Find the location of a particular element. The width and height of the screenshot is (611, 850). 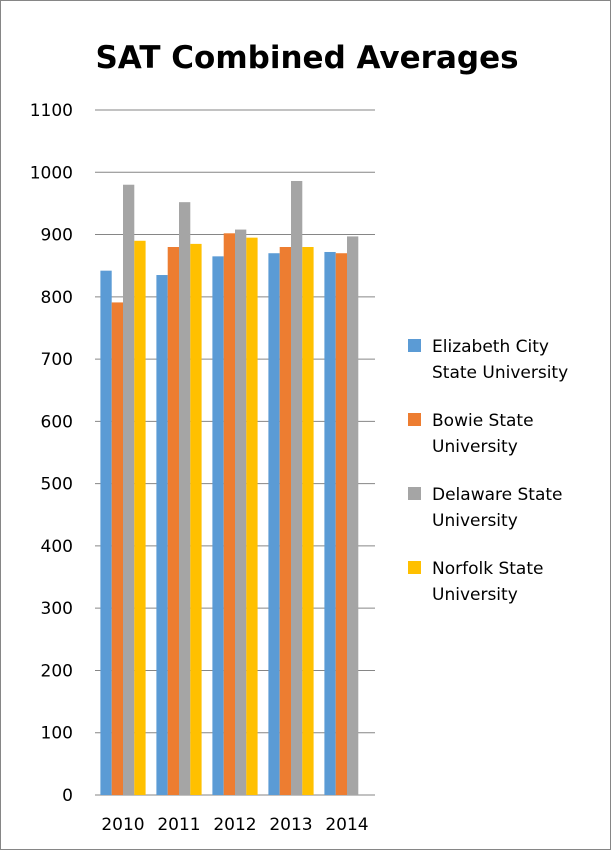

x-tick-label: 2014 is located at coordinates (346, 825).